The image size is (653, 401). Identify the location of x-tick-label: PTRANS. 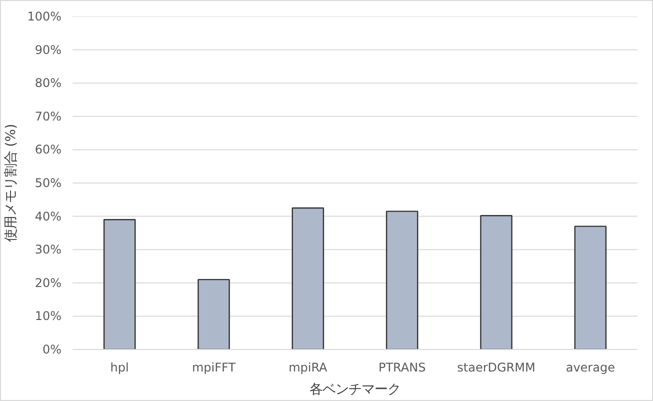
(402, 367).